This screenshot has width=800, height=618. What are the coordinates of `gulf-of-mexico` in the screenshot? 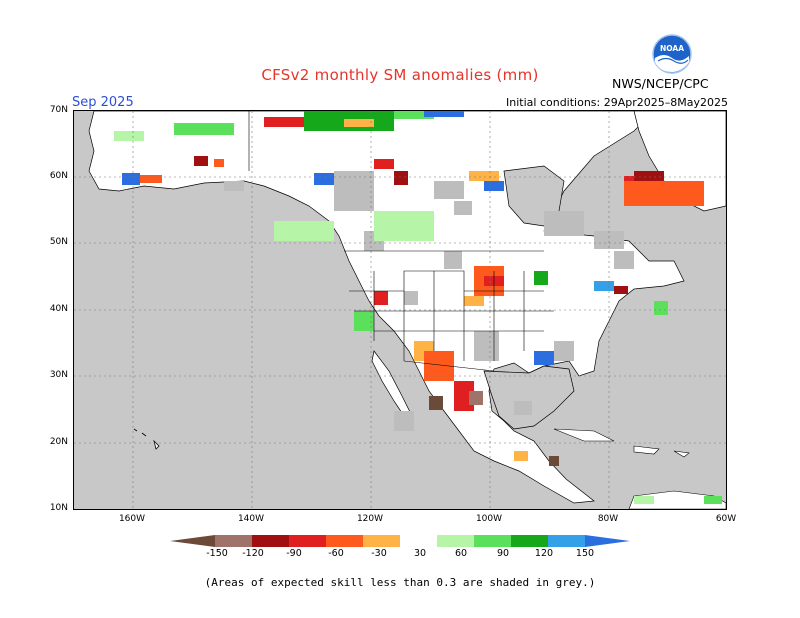 It's located at (529, 397).